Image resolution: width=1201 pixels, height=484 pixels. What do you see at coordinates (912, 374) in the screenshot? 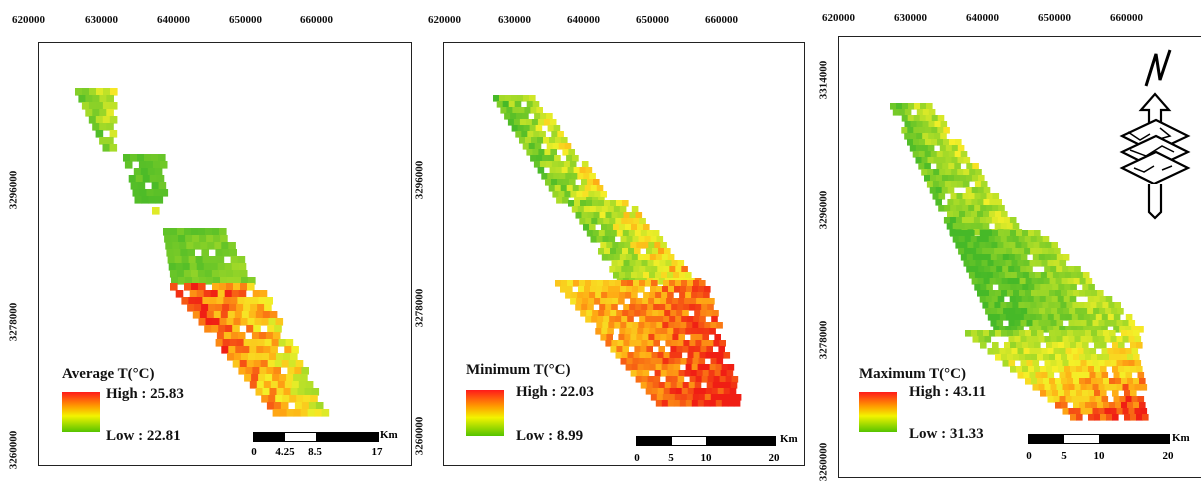
I see `legend-title: Maximum T(°C)` at bounding box center [912, 374].